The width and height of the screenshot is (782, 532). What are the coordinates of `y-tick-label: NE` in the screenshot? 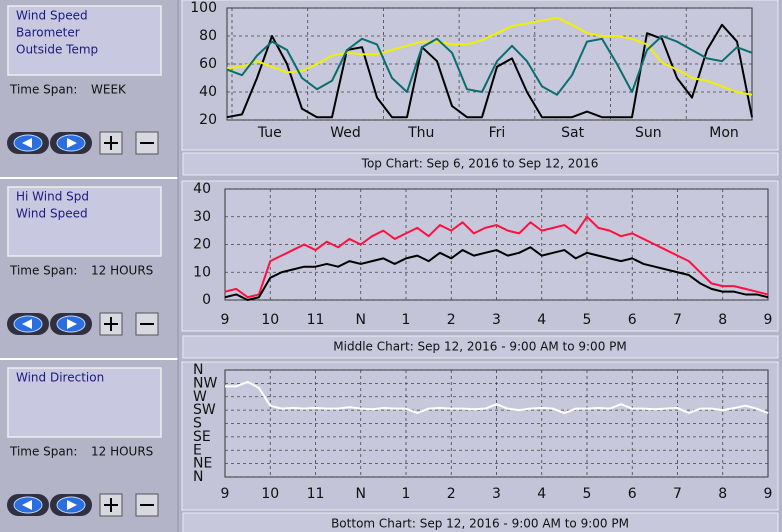 It's located at (202, 464).